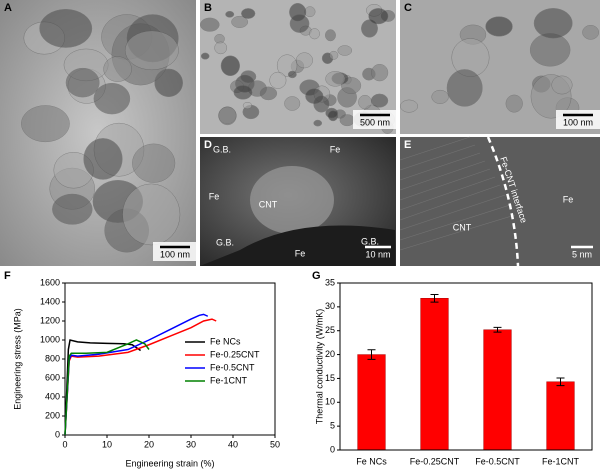  What do you see at coordinates (561, 461) in the screenshot?
I see `x-tick-label: Fe-1CNT` at bounding box center [561, 461].